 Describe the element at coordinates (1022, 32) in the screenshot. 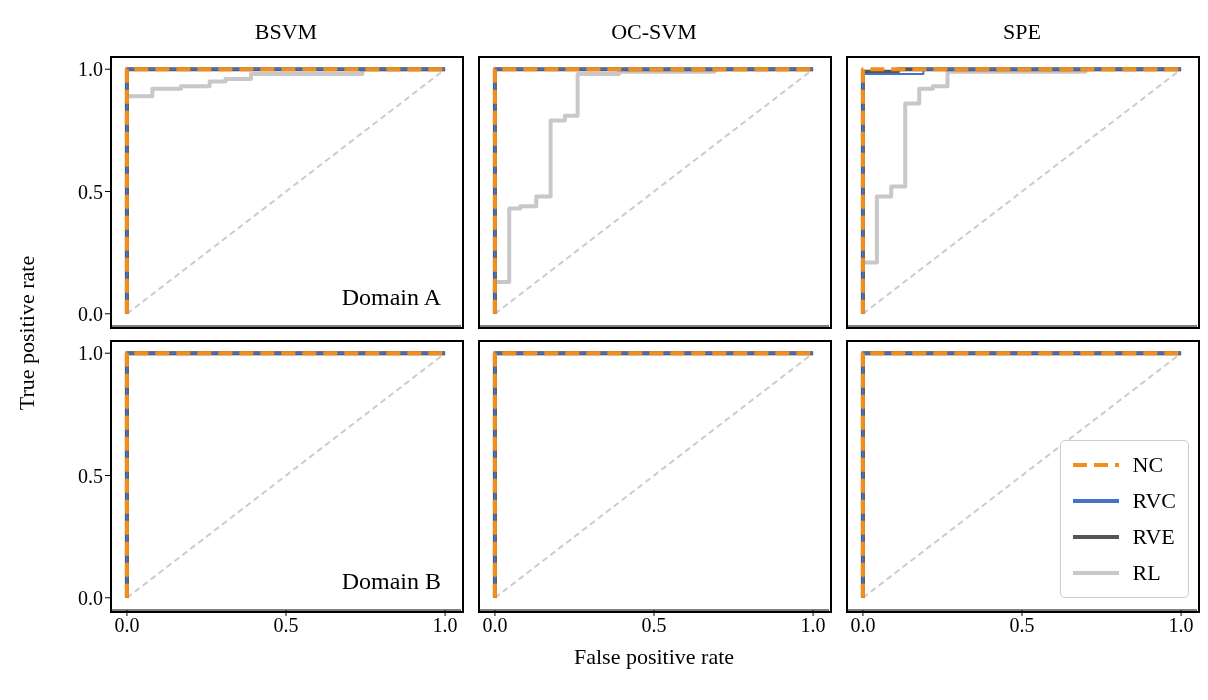

I see `chart-title: SPE` at that location.